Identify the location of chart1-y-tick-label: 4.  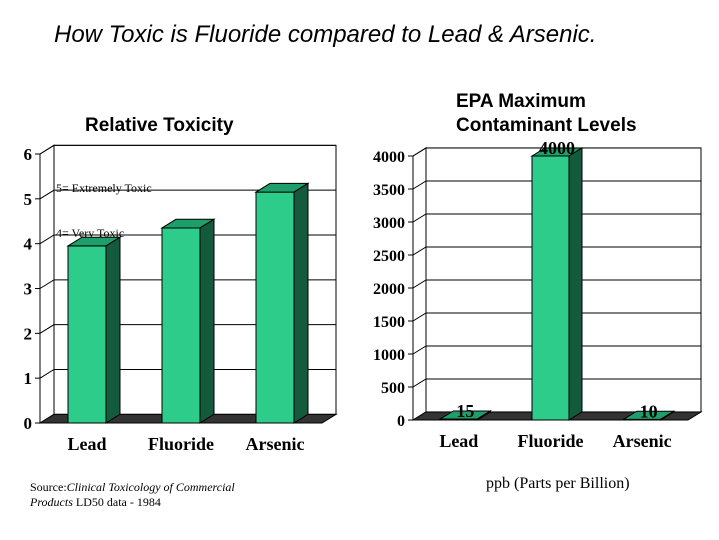
(28, 244).